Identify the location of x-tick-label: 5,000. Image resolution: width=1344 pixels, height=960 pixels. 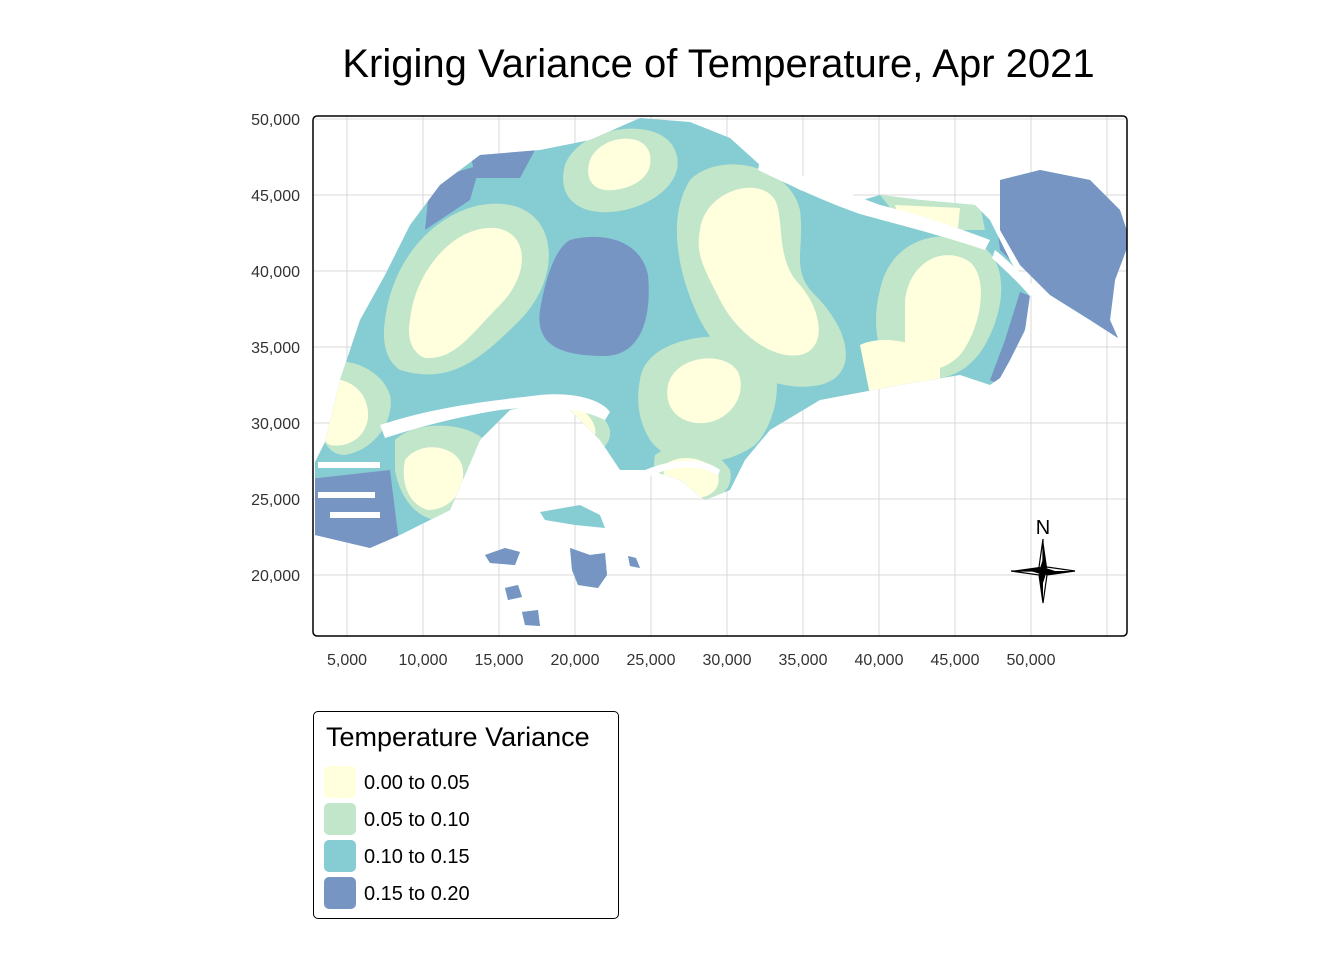
(347, 660).